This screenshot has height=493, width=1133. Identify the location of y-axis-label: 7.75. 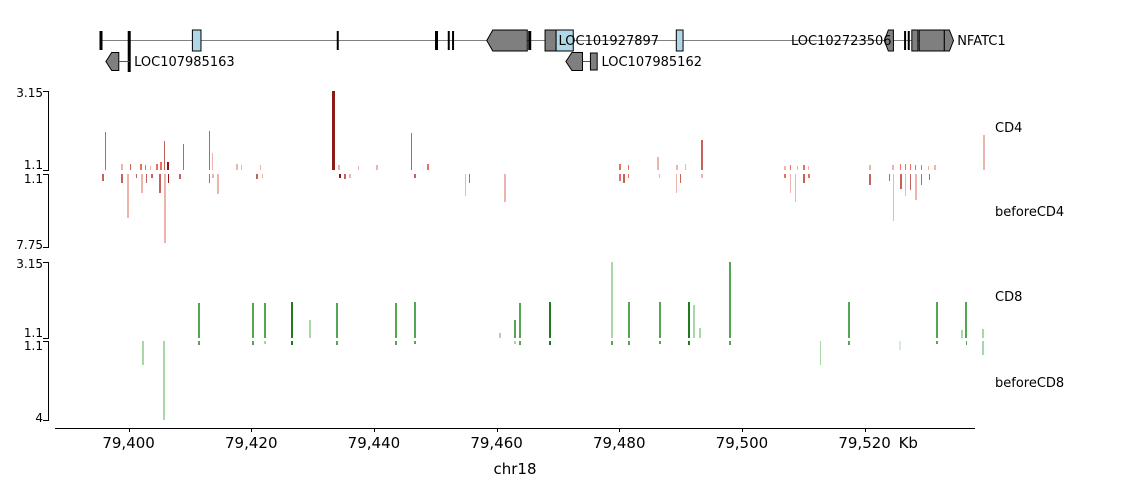
(29, 245).